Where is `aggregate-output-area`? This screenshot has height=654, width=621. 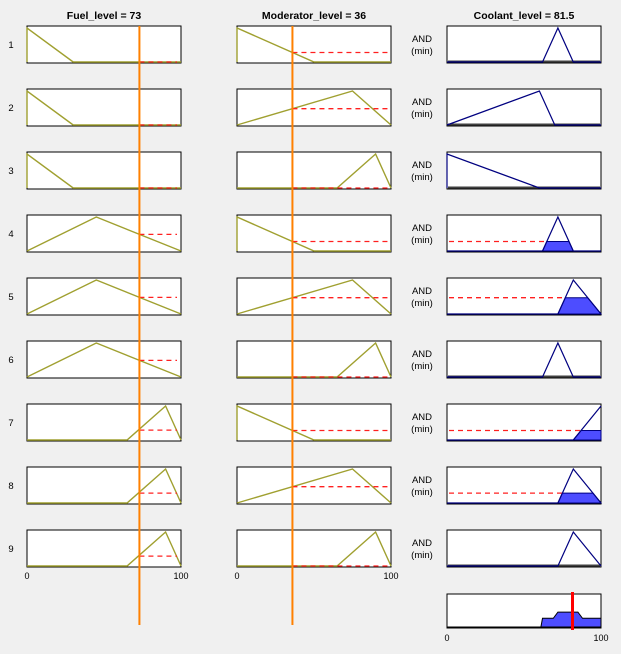 aggregate-output-area is located at coordinates (524, 619).